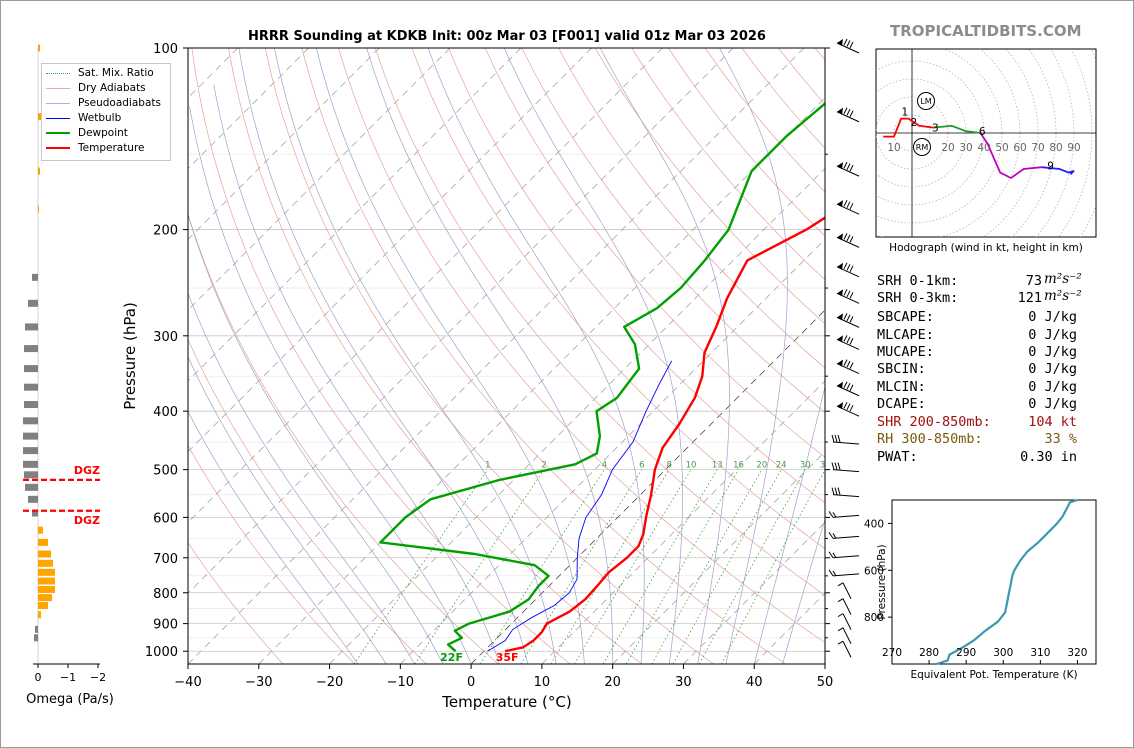 This screenshot has height=748, width=1134. Describe the element at coordinates (901, 369) in the screenshot. I see `stat-label: SBCIN:` at that location.